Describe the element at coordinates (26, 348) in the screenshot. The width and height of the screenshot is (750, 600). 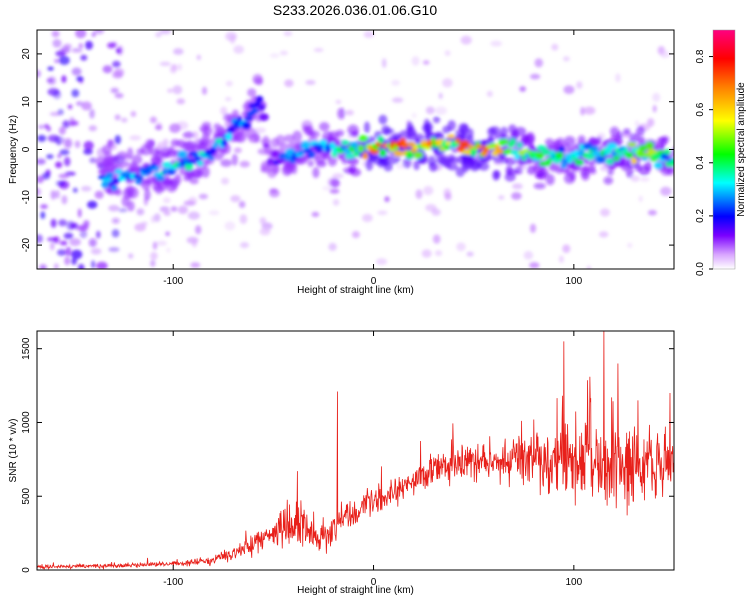
I see `y-tick-label: 1500` at that location.